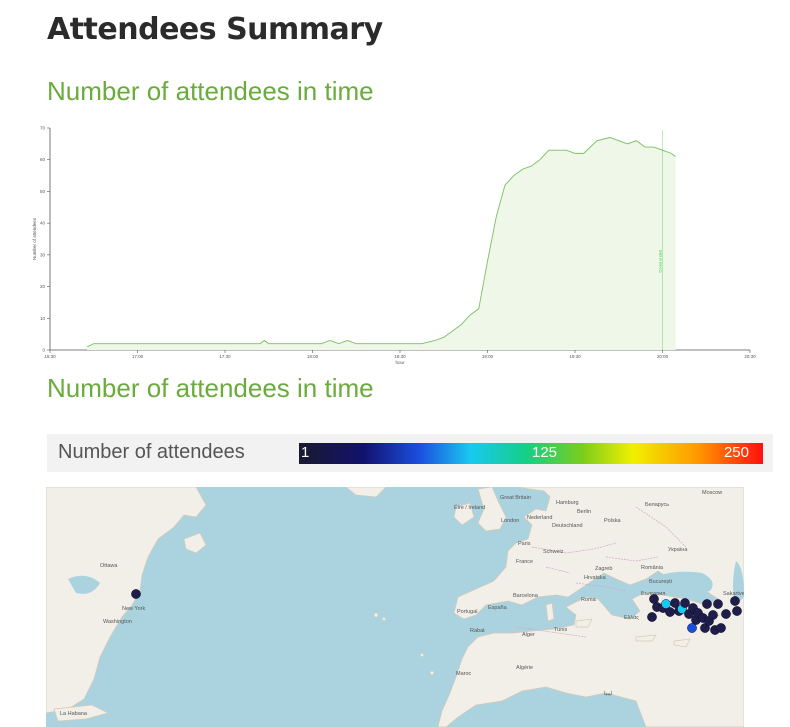 The height and width of the screenshot is (727, 790). What do you see at coordinates (524, 562) in the screenshot?
I see `map-place-label: France` at bounding box center [524, 562].